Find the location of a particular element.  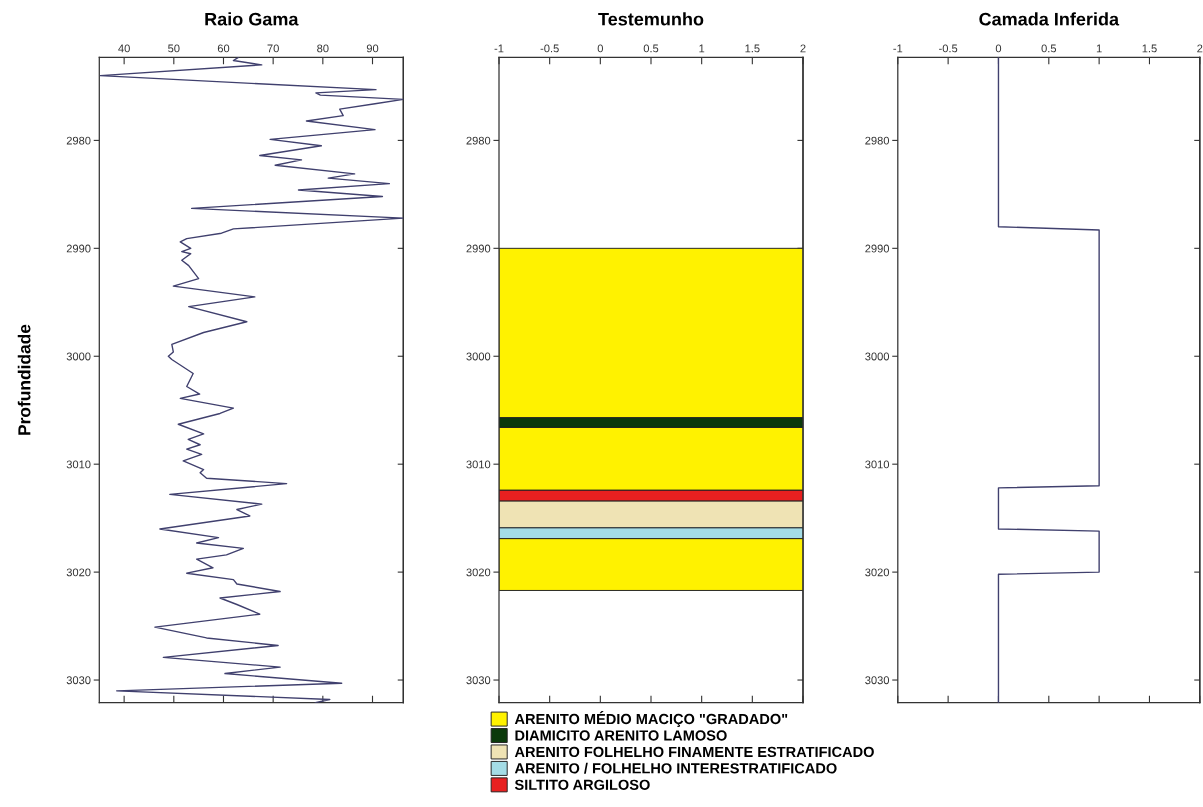

x-tick-label: 50 is located at coordinates (174, 48).